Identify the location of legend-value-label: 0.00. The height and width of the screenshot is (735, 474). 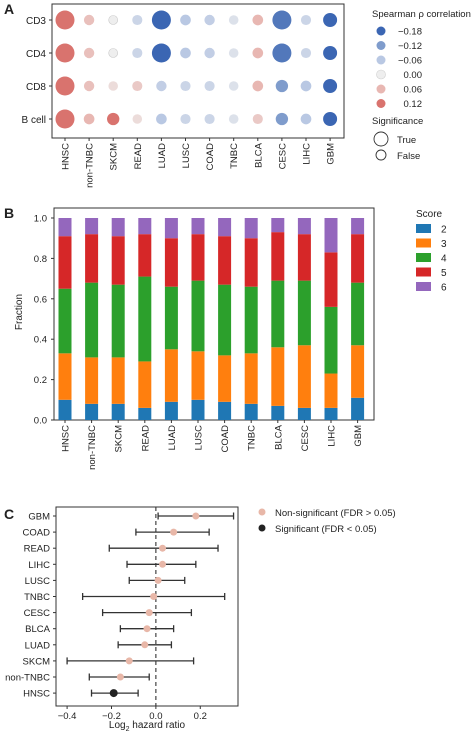
(413, 75).